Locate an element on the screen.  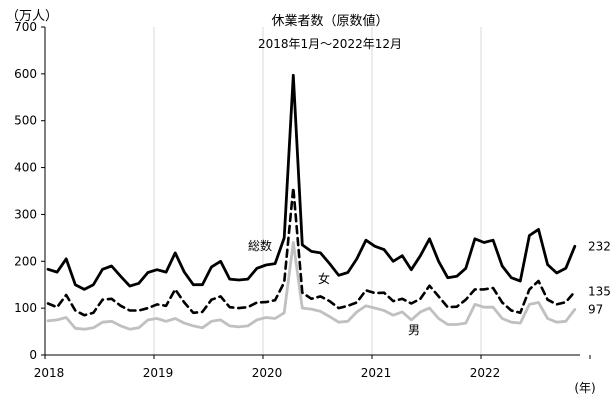
series-name-label: 男 is located at coordinates (414, 330).